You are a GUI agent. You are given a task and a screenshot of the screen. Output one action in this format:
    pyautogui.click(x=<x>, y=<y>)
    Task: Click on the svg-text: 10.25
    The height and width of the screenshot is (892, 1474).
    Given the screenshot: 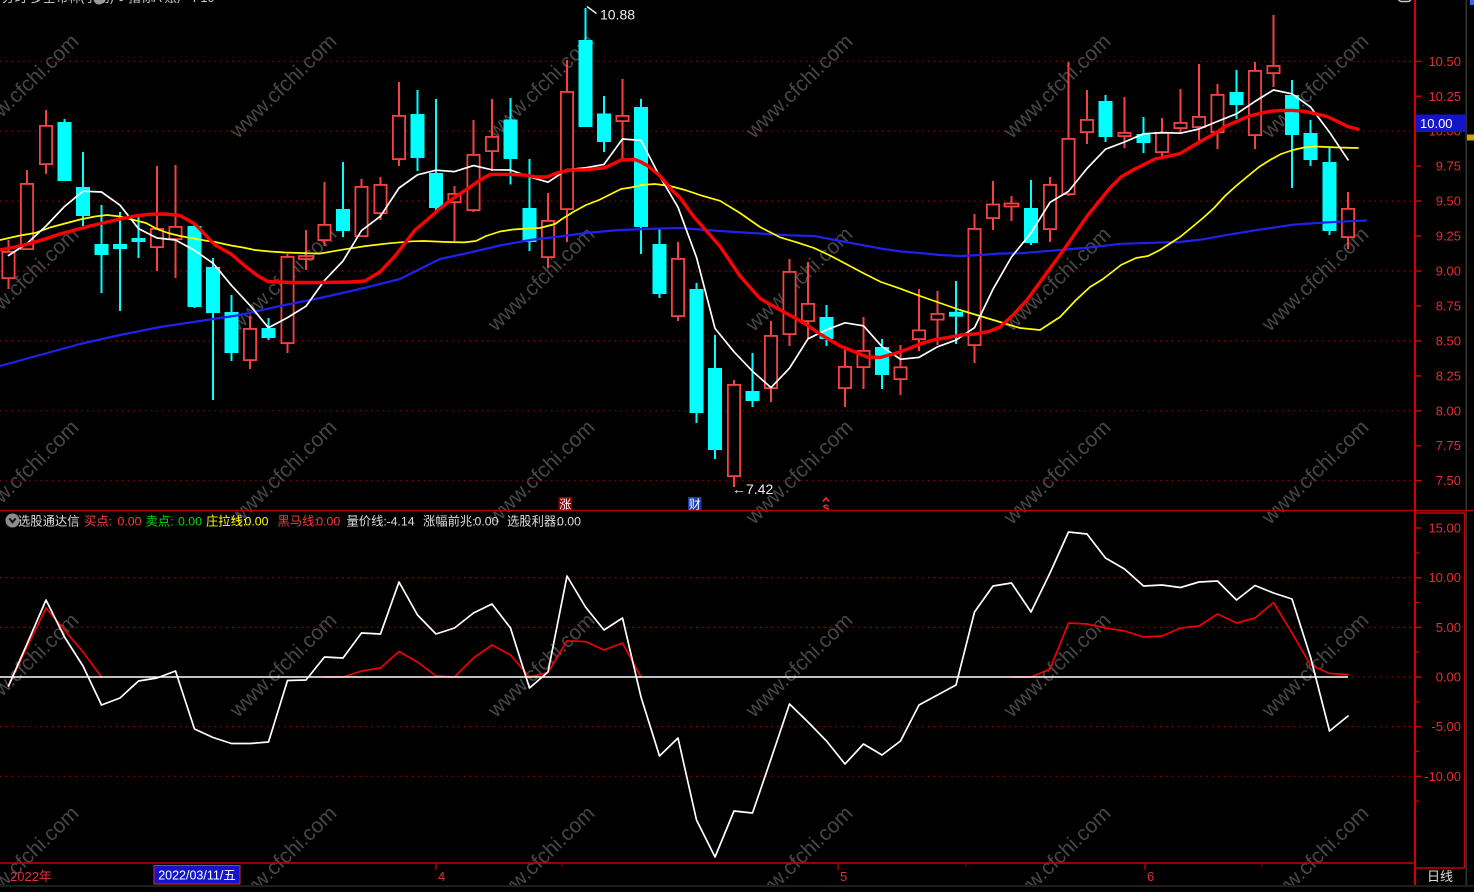 What is the action you would take?
    pyautogui.click(x=1444, y=96)
    